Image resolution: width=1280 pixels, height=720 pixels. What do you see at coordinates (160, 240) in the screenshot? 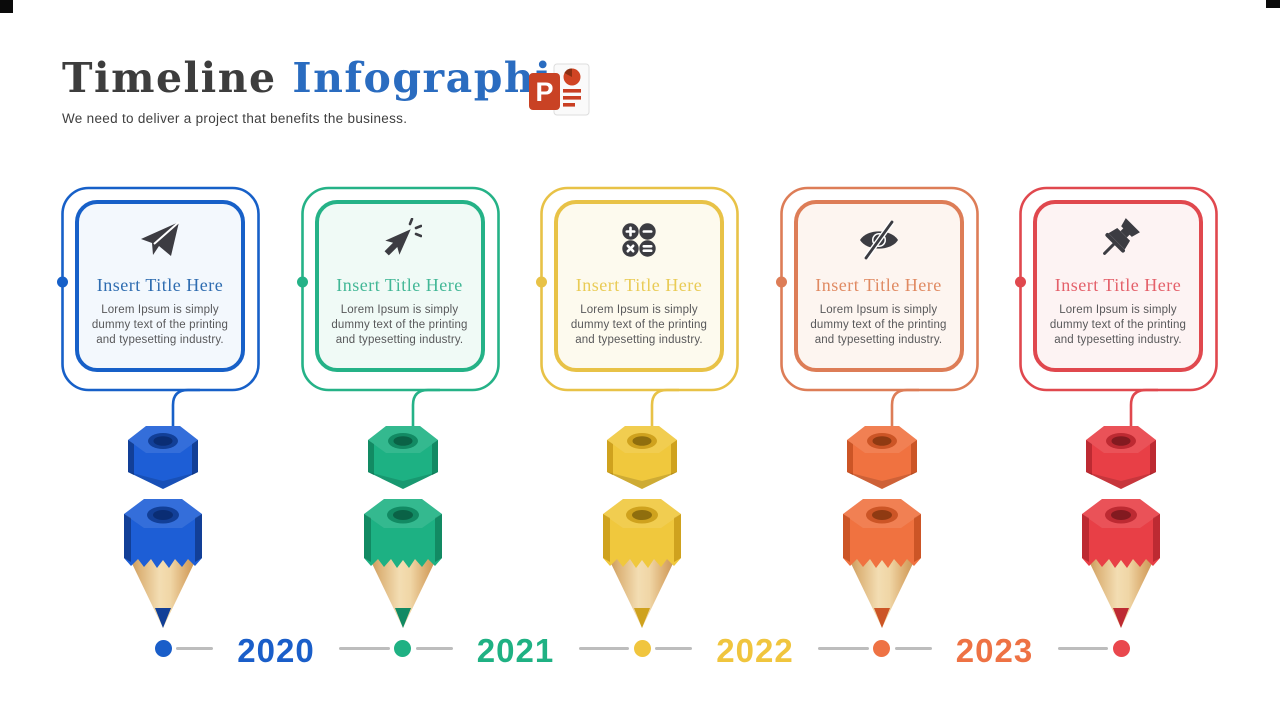
I see `paper-plane-icon` at bounding box center [160, 240].